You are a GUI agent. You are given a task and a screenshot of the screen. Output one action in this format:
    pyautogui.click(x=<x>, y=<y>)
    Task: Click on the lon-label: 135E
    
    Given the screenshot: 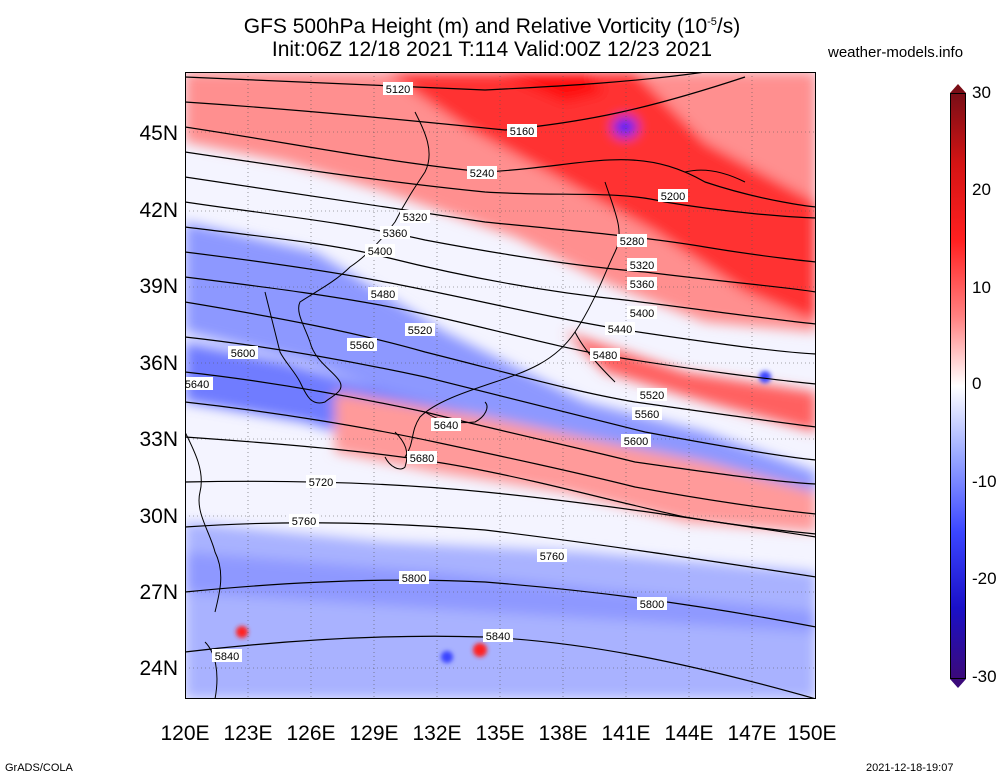 What is the action you would take?
    pyautogui.click(x=500, y=733)
    